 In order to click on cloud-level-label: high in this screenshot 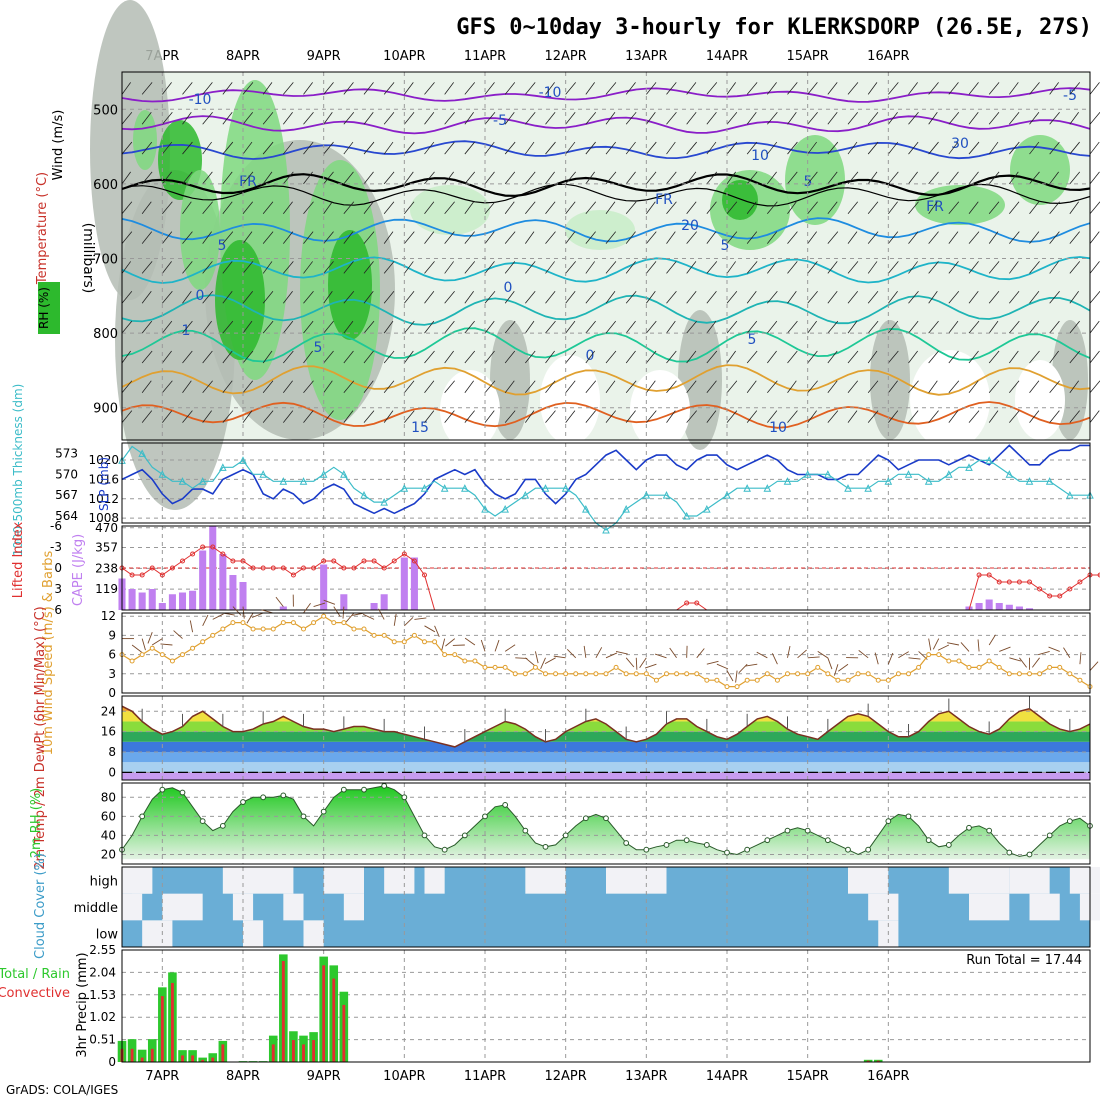, I will do `click(104, 881)`.